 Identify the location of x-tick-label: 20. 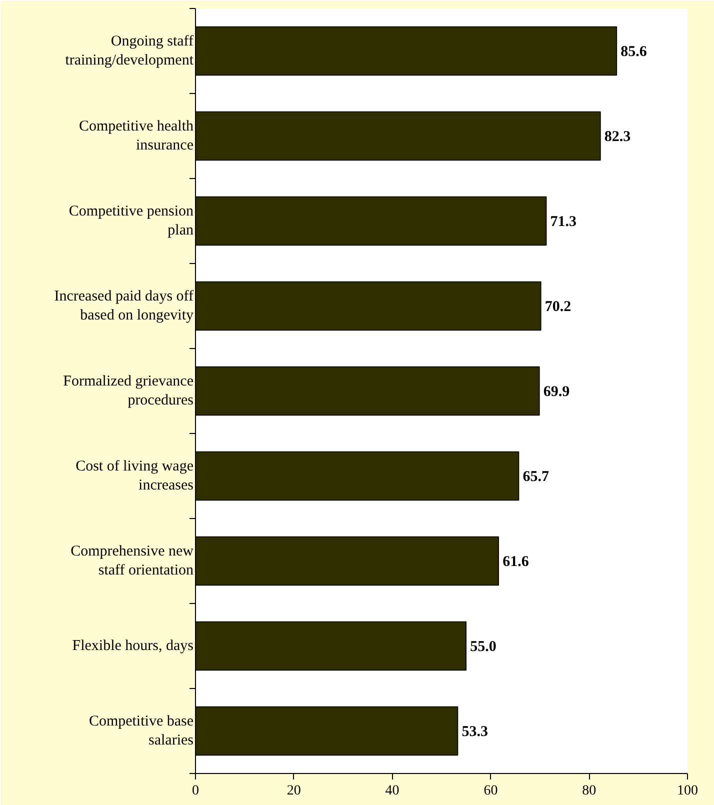
(293, 791).